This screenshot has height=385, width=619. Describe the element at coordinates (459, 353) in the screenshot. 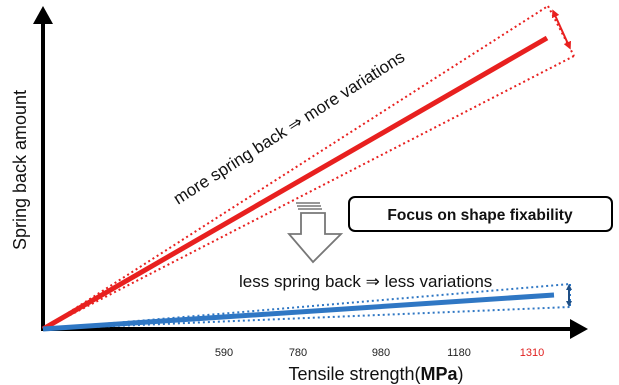

I see `x-tick-label: 1180` at that location.